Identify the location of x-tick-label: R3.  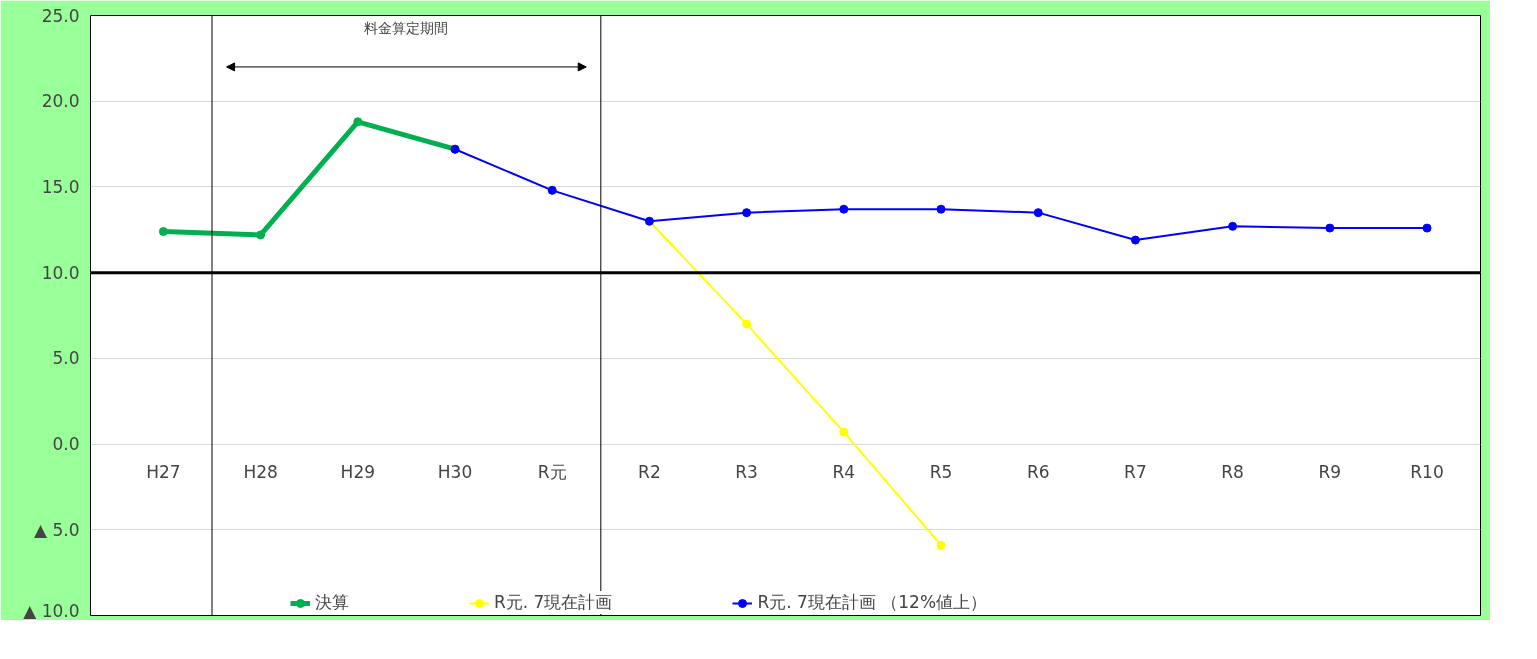
(746, 472).